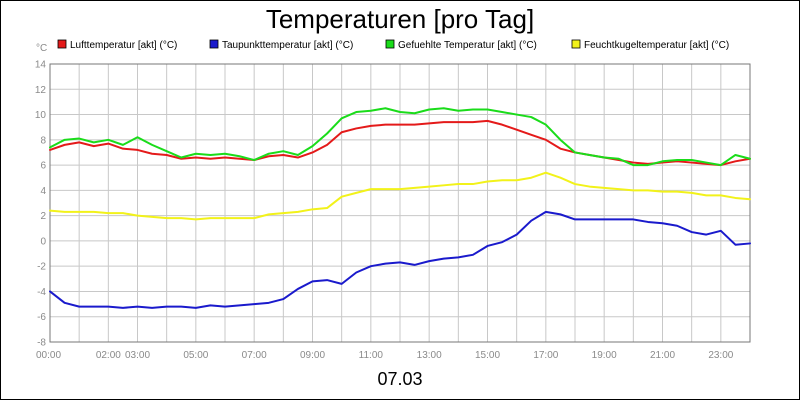 This screenshot has width=800, height=400. What do you see at coordinates (41, 204) in the screenshot?
I see `y-tick-labels: 14 12 10 8 6 4 2 0 -2 -4 -6 -8` at bounding box center [41, 204].